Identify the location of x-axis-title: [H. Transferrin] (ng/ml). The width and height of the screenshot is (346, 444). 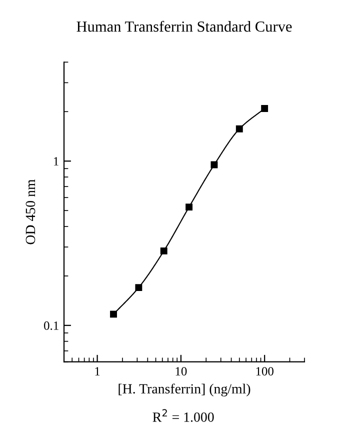
(184, 390).